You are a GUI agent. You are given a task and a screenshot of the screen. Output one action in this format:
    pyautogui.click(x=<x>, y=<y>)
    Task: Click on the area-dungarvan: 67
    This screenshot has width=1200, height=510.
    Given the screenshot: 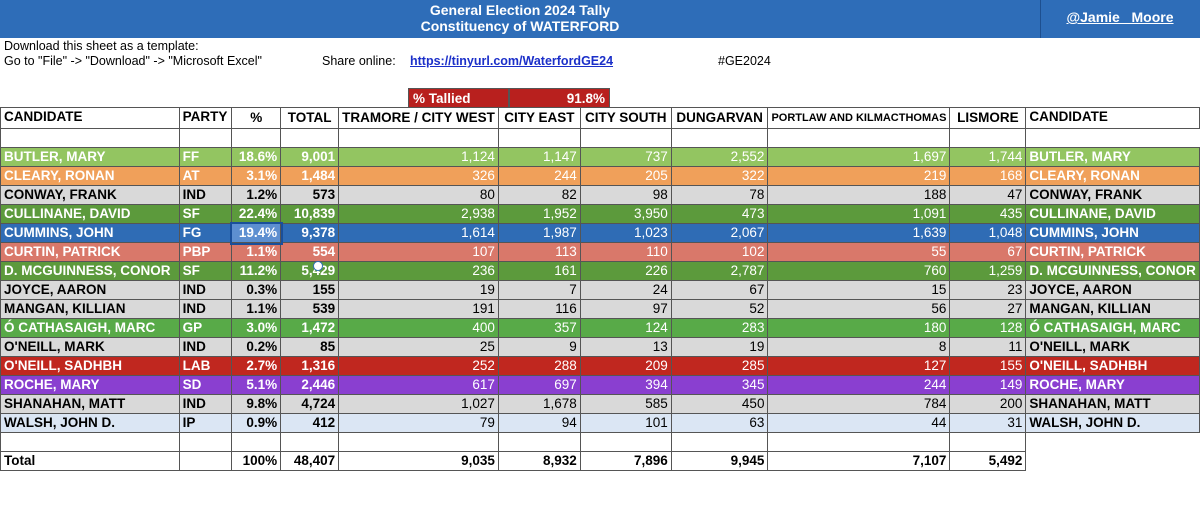 What is the action you would take?
    pyautogui.click(x=719, y=290)
    